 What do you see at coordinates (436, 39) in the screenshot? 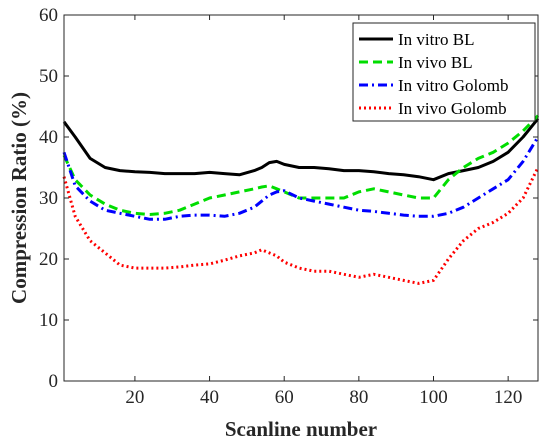
I see `legend-label-in-vitro-bl: In vitro BL` at bounding box center [436, 39].